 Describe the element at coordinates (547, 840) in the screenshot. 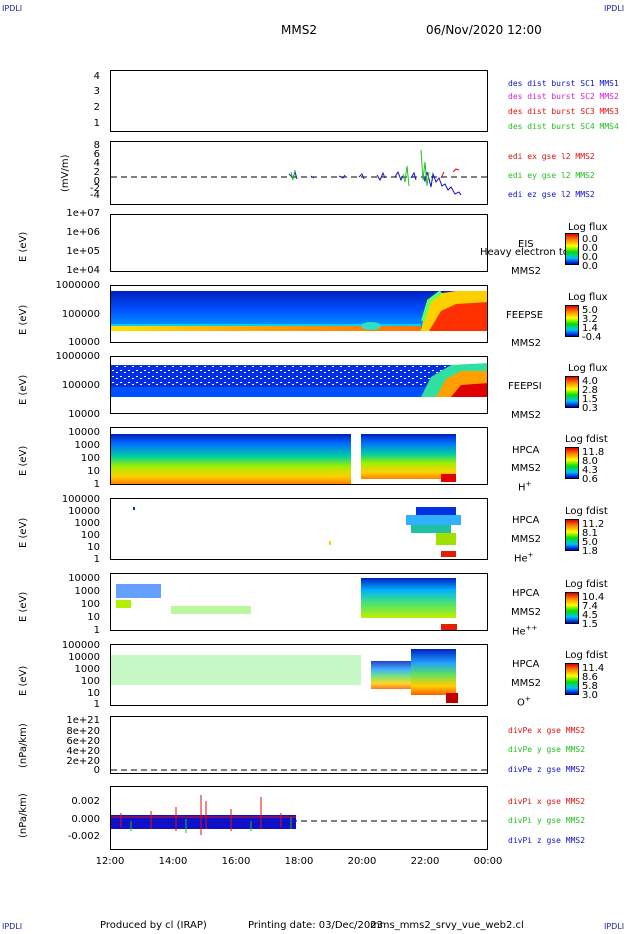

I see `p11-legend-z: divPi z gse MMS2` at that location.